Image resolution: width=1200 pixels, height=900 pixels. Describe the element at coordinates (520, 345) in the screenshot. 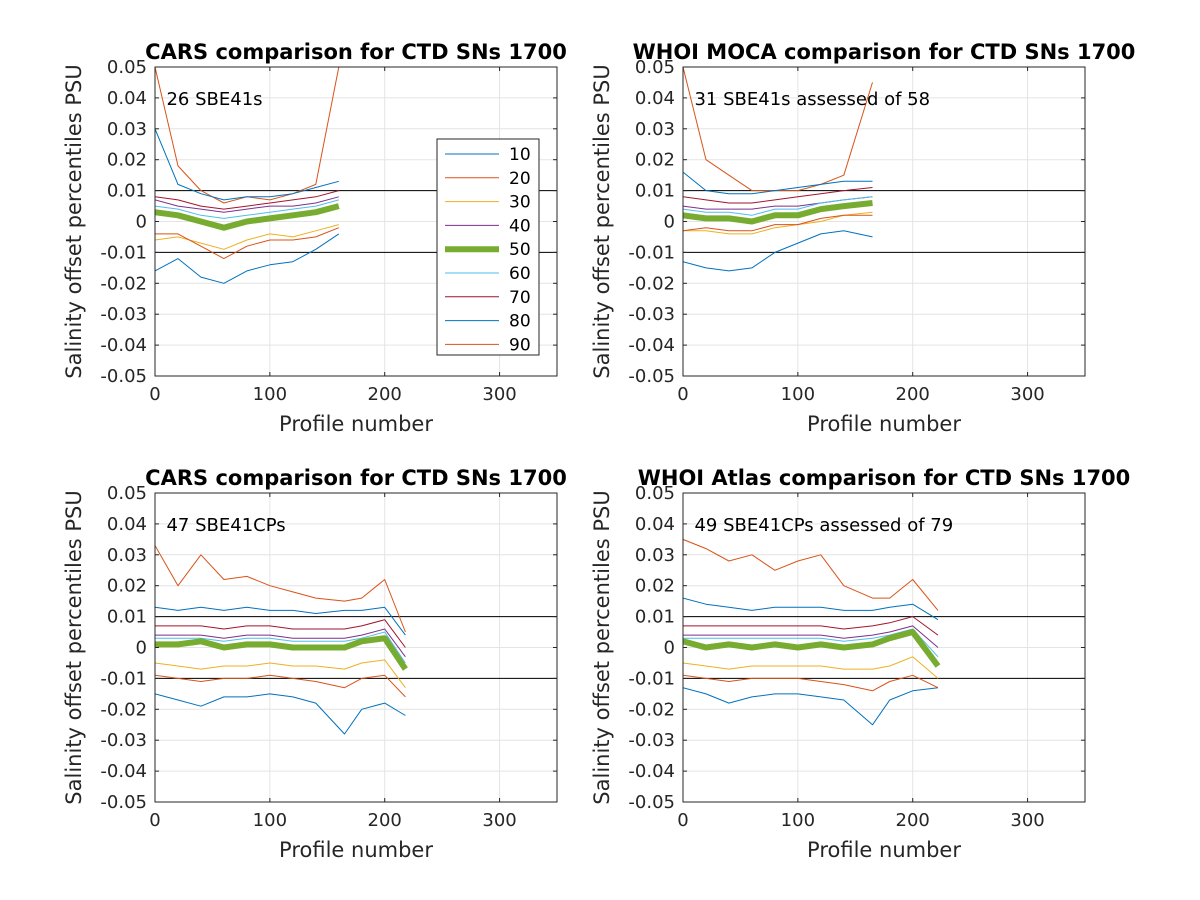

I see `legend-label: 90` at that location.